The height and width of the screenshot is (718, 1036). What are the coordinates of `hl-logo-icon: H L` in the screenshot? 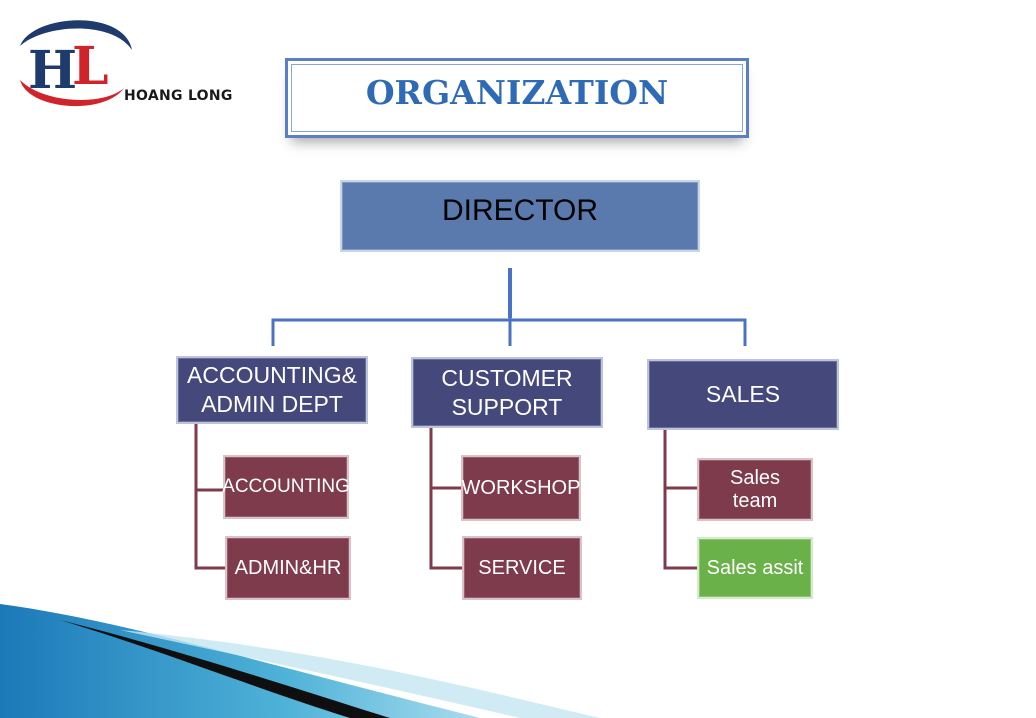 It's located at (76, 63).